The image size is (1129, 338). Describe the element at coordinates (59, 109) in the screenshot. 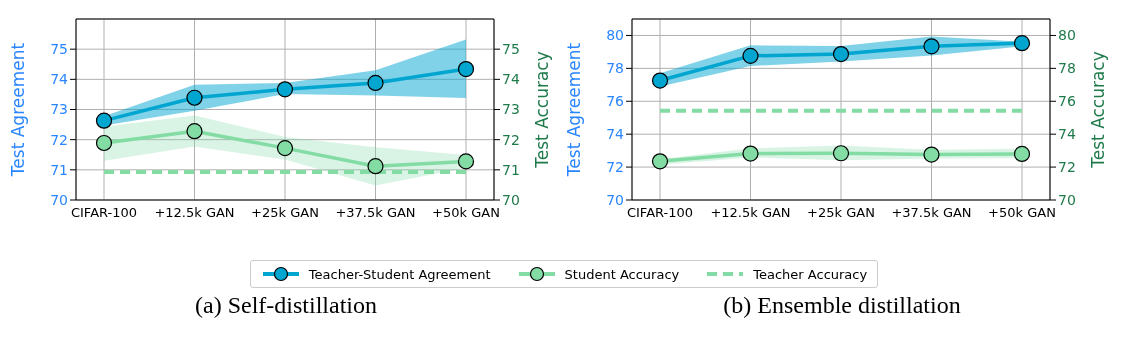

I see `y-tick-label: 73` at that location.